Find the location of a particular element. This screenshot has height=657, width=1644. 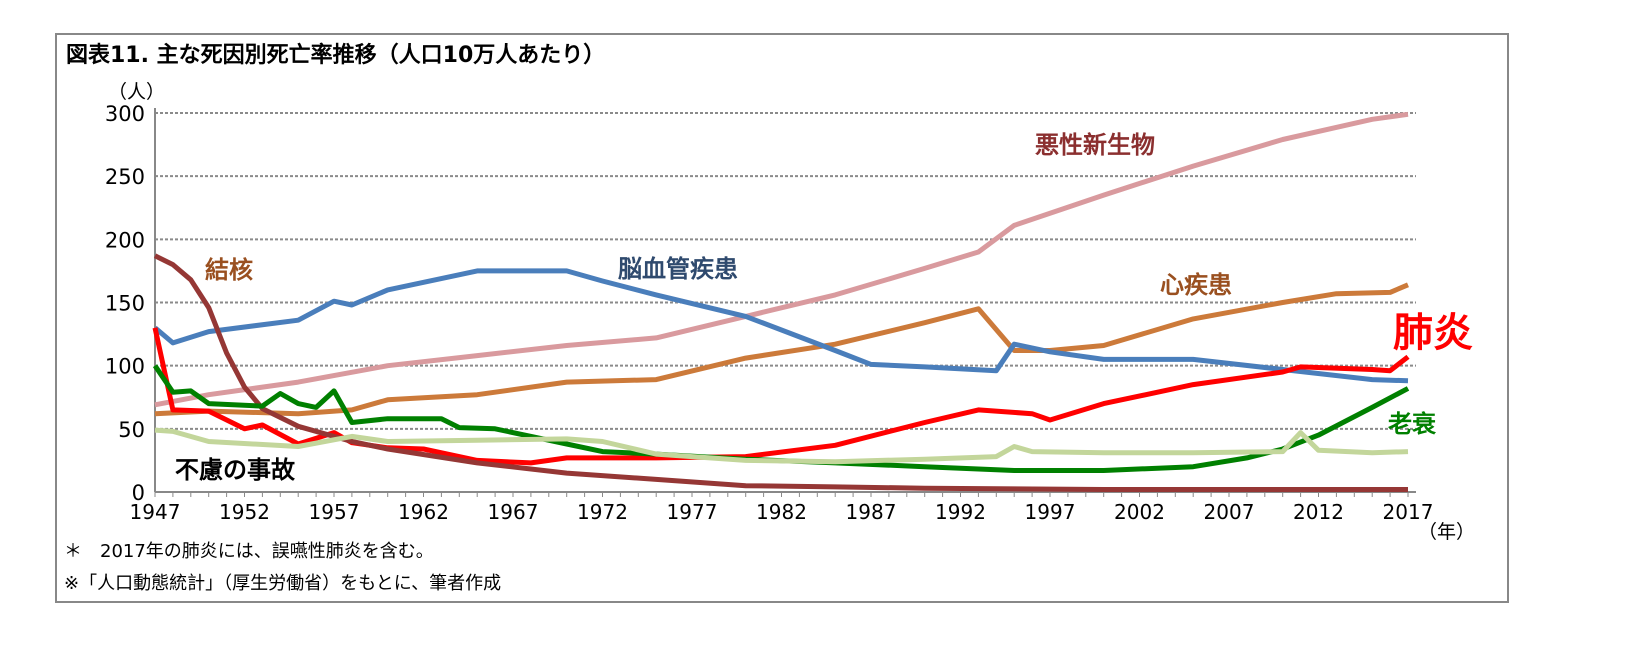

x-tick-label: 2012 is located at coordinates (1318, 512).